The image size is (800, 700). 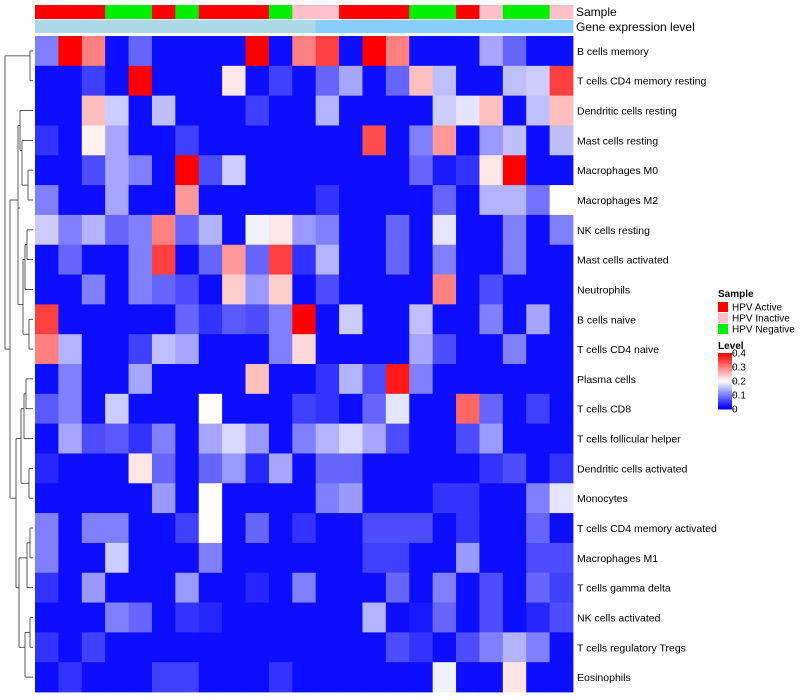 What do you see at coordinates (723, 329) in the screenshot?
I see `sample-legend-swatch` at bounding box center [723, 329].